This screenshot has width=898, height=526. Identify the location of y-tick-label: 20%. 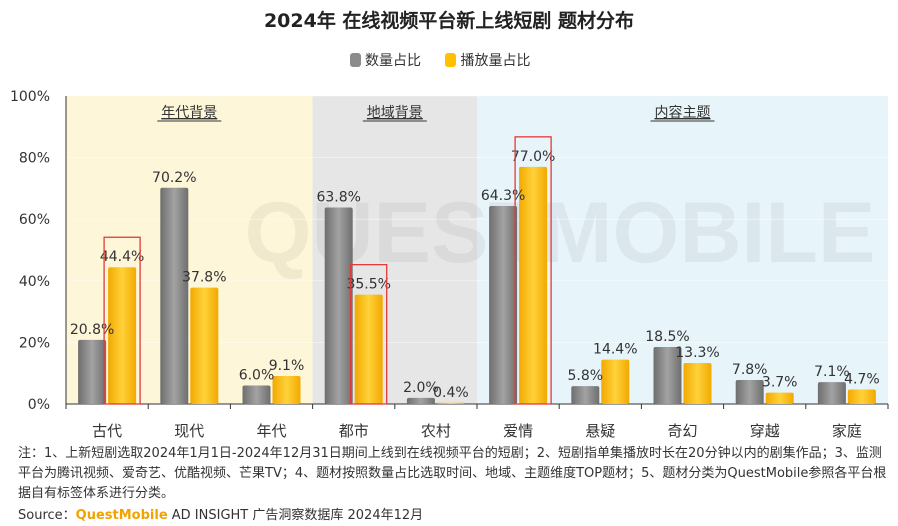
(34, 343).